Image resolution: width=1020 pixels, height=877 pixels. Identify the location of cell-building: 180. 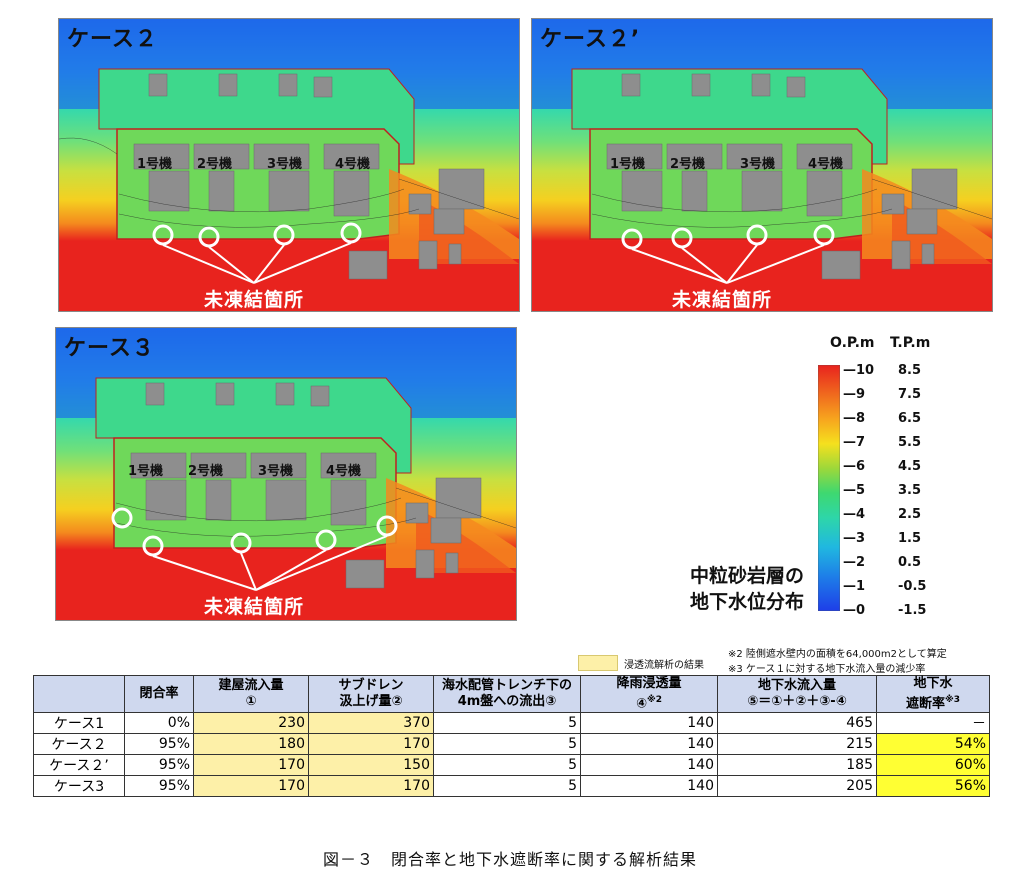
(251, 744).